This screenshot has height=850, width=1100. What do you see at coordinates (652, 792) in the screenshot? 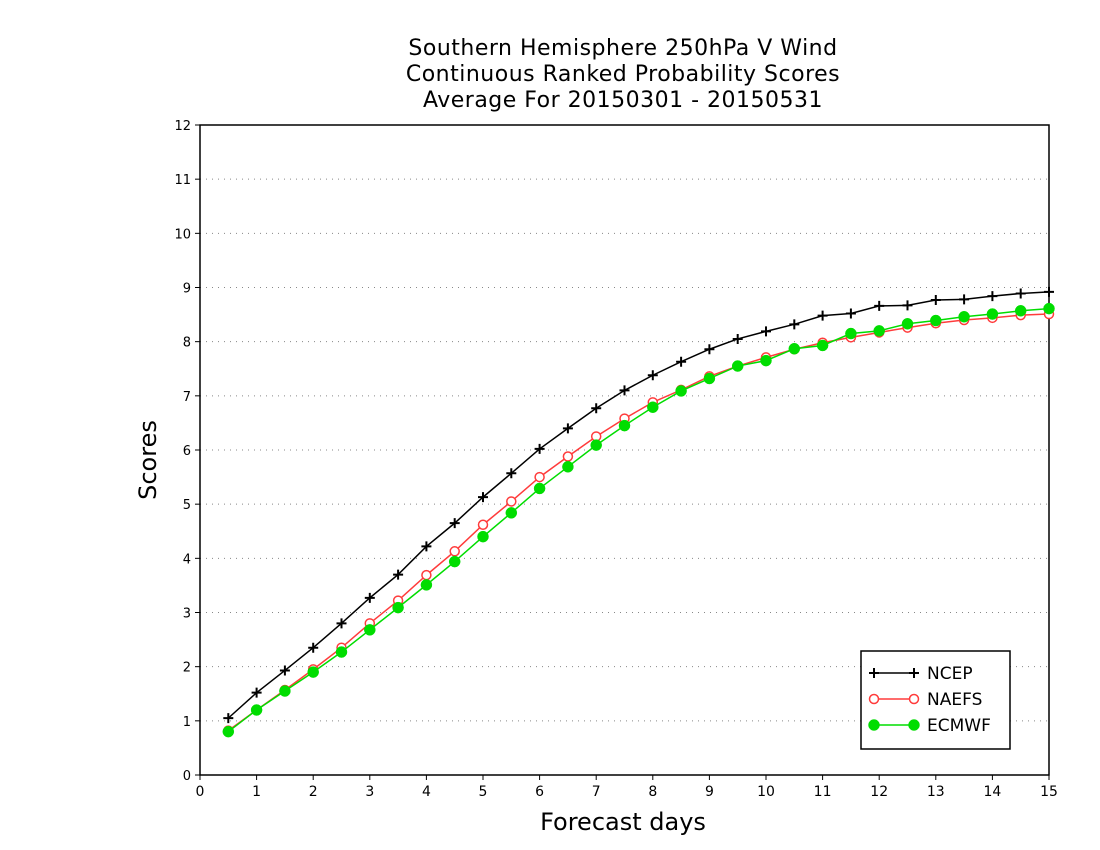
I see `x-tick-label: 8` at bounding box center [652, 792].